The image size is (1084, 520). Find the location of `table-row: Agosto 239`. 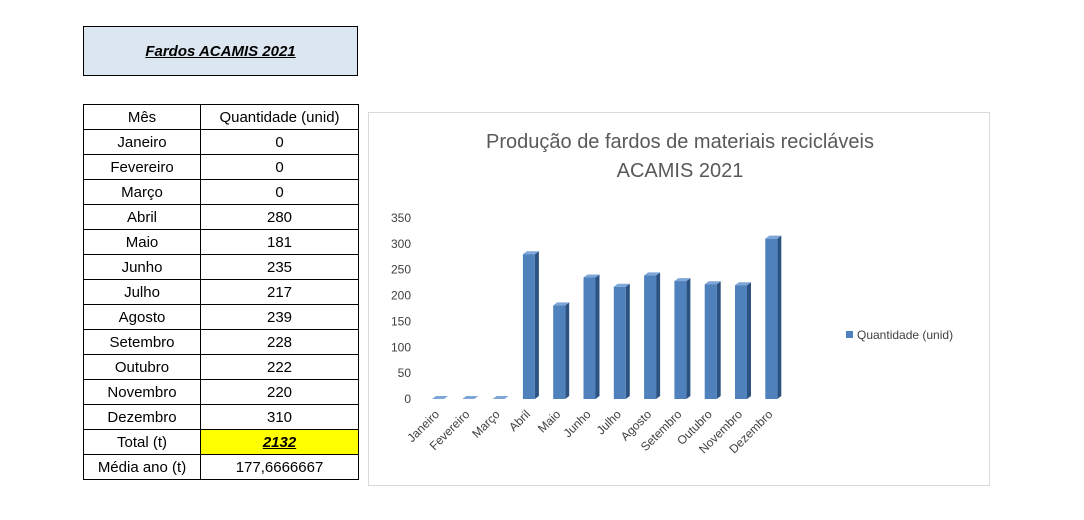

table-row: Agosto 239 is located at coordinates (221, 317).